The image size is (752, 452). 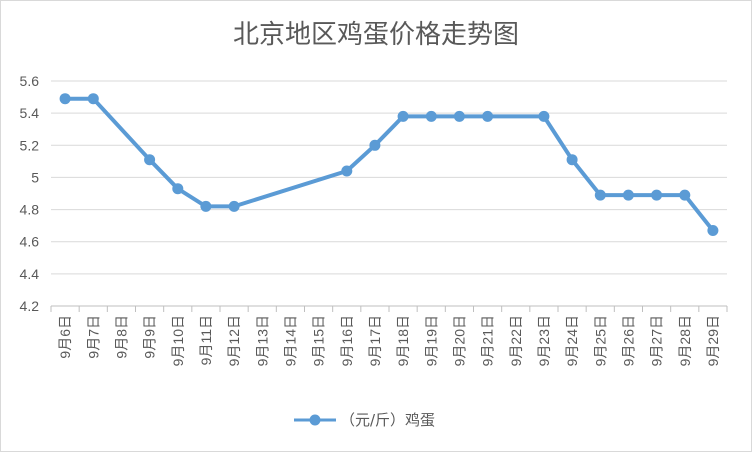 I want to click on y-tick-label: 5, so click(x=35, y=177).